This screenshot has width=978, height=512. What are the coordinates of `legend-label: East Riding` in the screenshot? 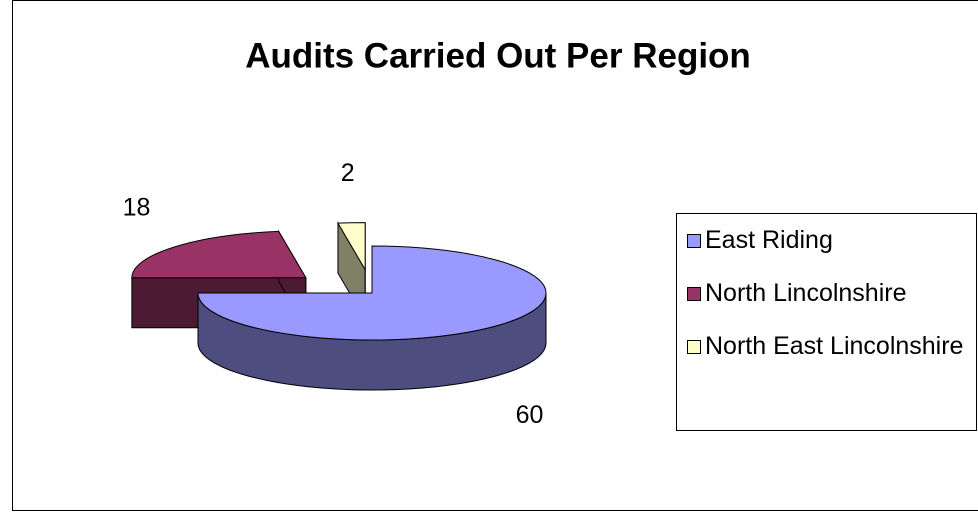 It's located at (769, 240).